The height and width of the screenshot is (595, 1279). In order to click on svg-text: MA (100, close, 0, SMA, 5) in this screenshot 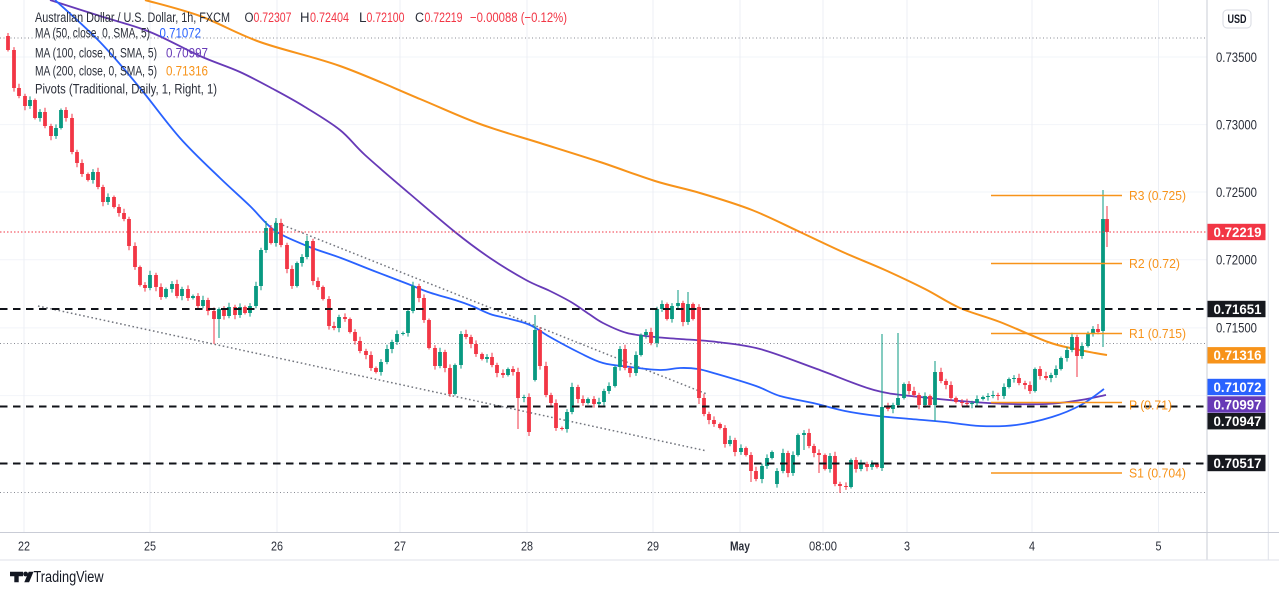, I will do `click(96, 52)`.